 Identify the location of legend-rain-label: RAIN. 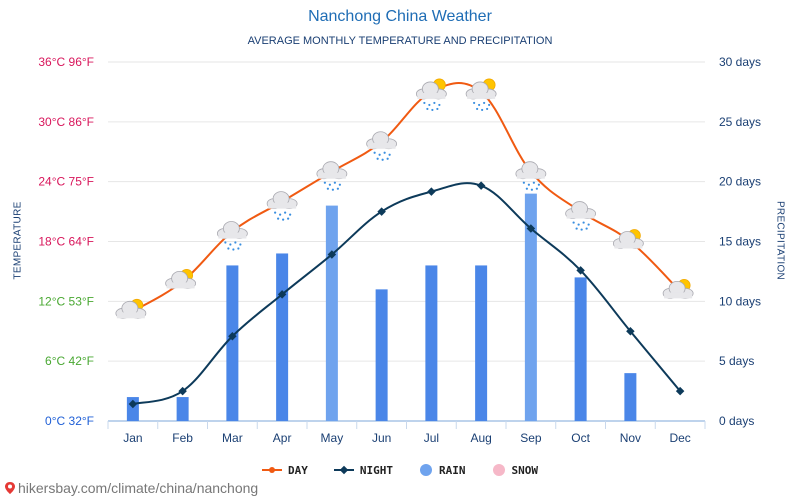
(452, 470).